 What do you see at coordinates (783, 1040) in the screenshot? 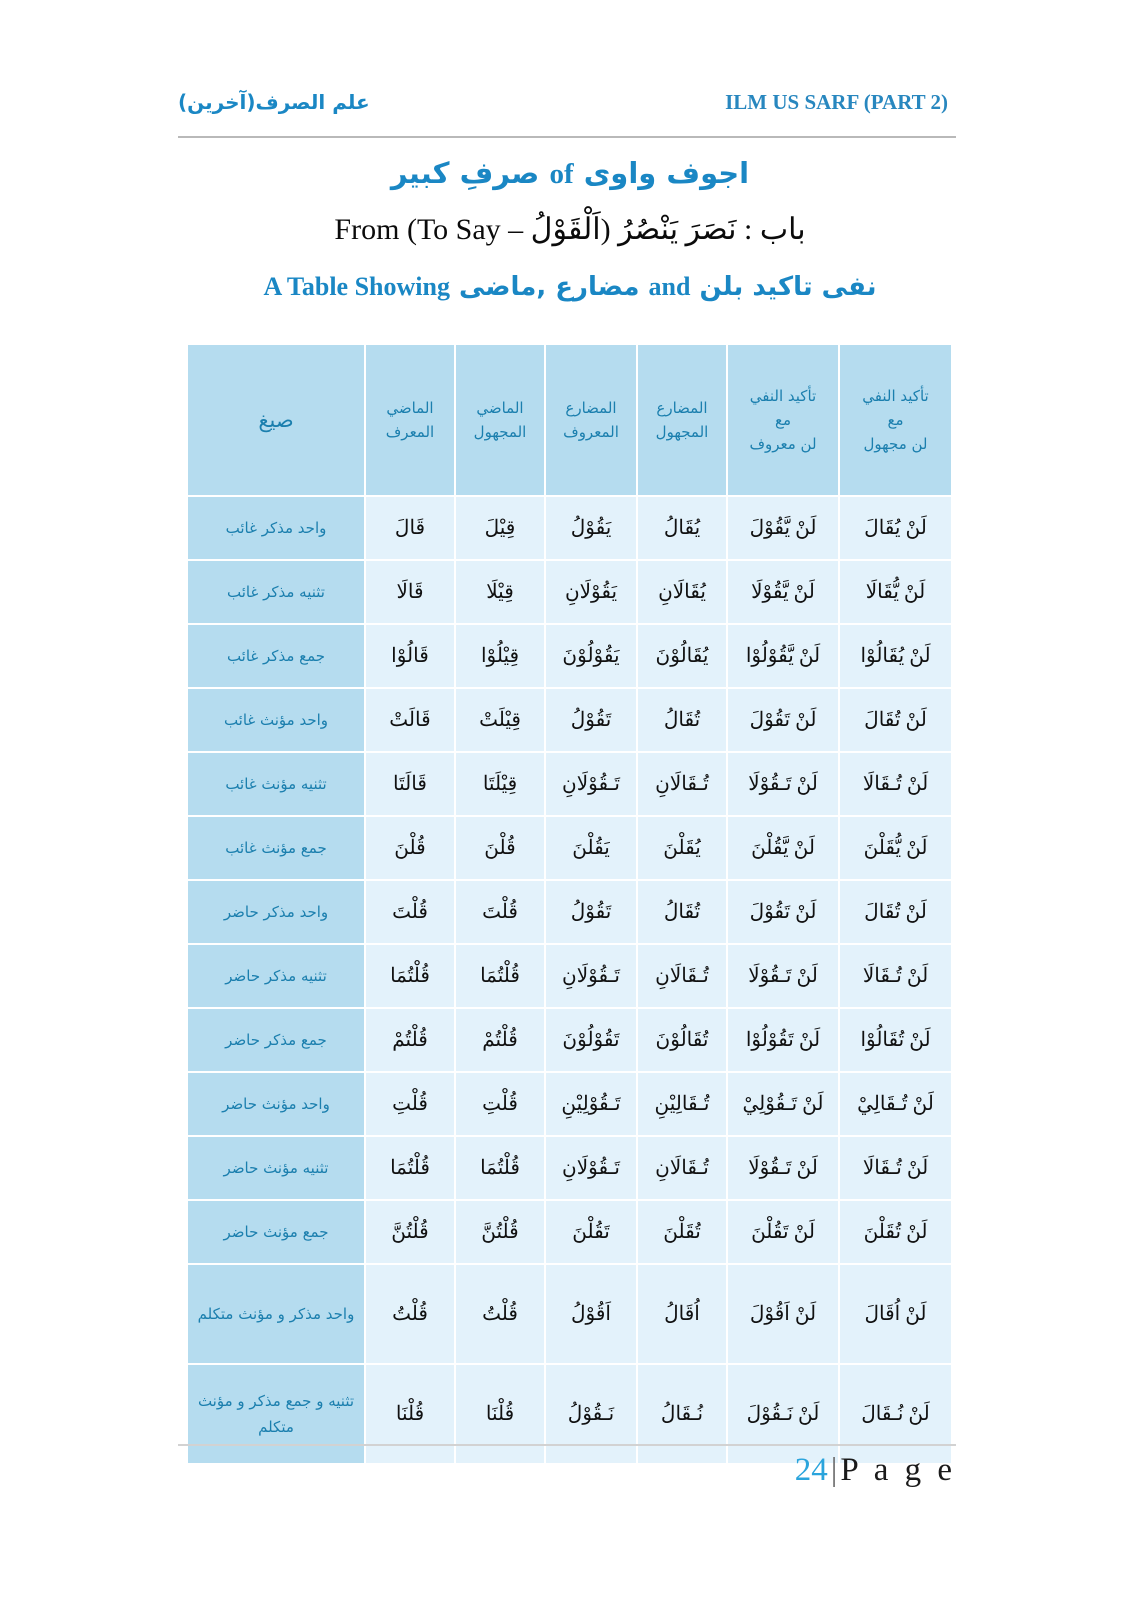
I see `cell-negation-maruf: لَنْ تَقُوْلُوْا` at bounding box center [783, 1040].